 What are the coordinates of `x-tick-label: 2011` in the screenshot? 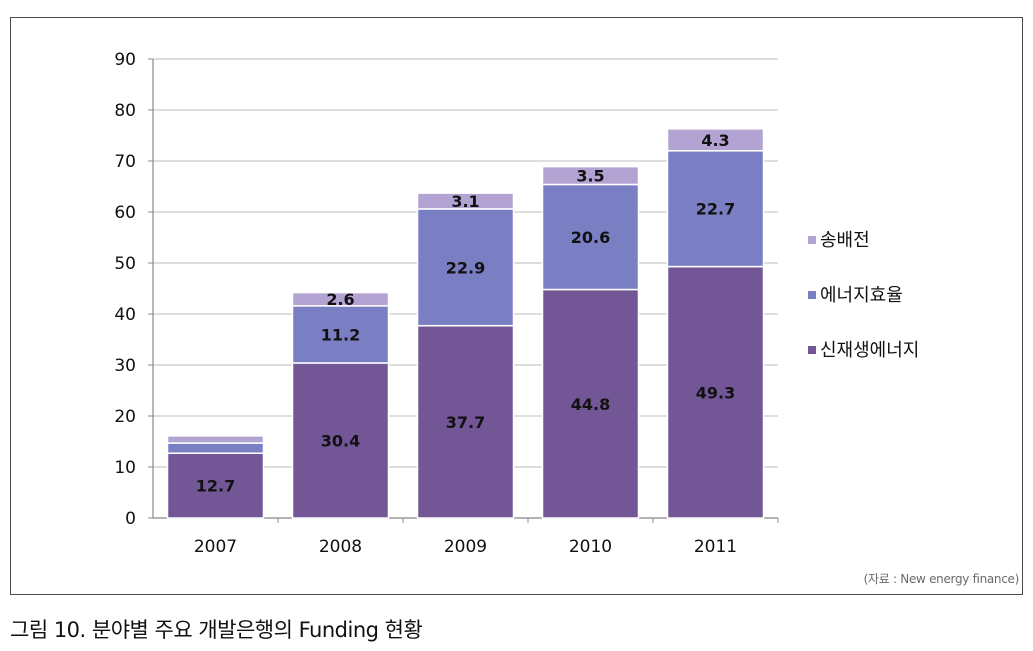 It's located at (715, 547).